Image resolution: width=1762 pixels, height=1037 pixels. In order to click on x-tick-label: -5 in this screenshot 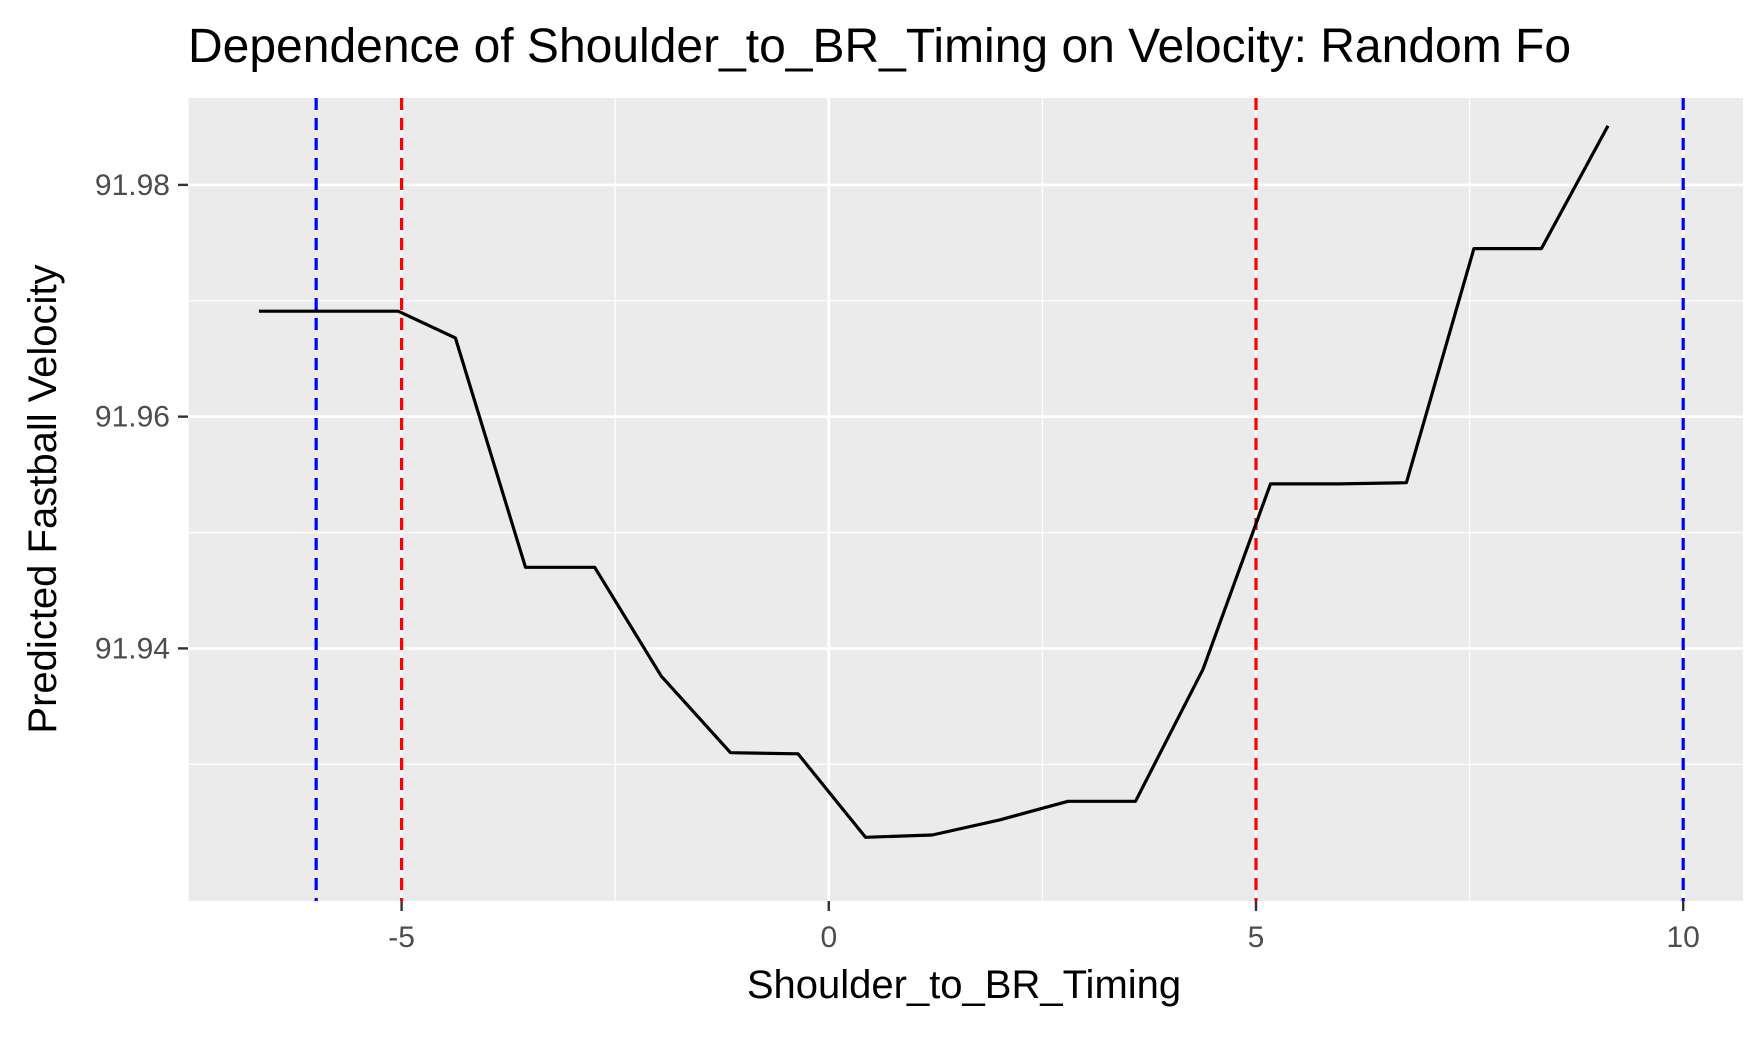, I will do `click(401, 937)`.